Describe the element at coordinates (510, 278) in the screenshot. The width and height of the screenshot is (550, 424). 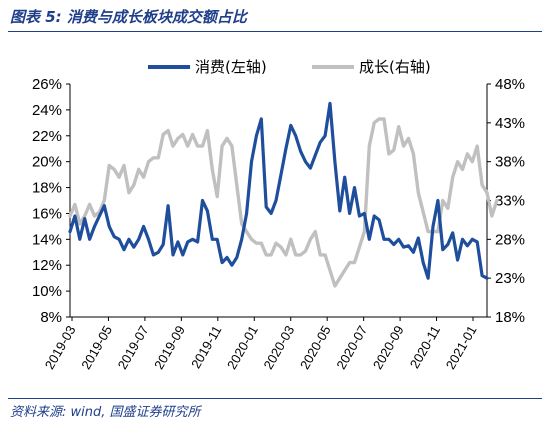
I see `right-tick-label: 23%` at that location.